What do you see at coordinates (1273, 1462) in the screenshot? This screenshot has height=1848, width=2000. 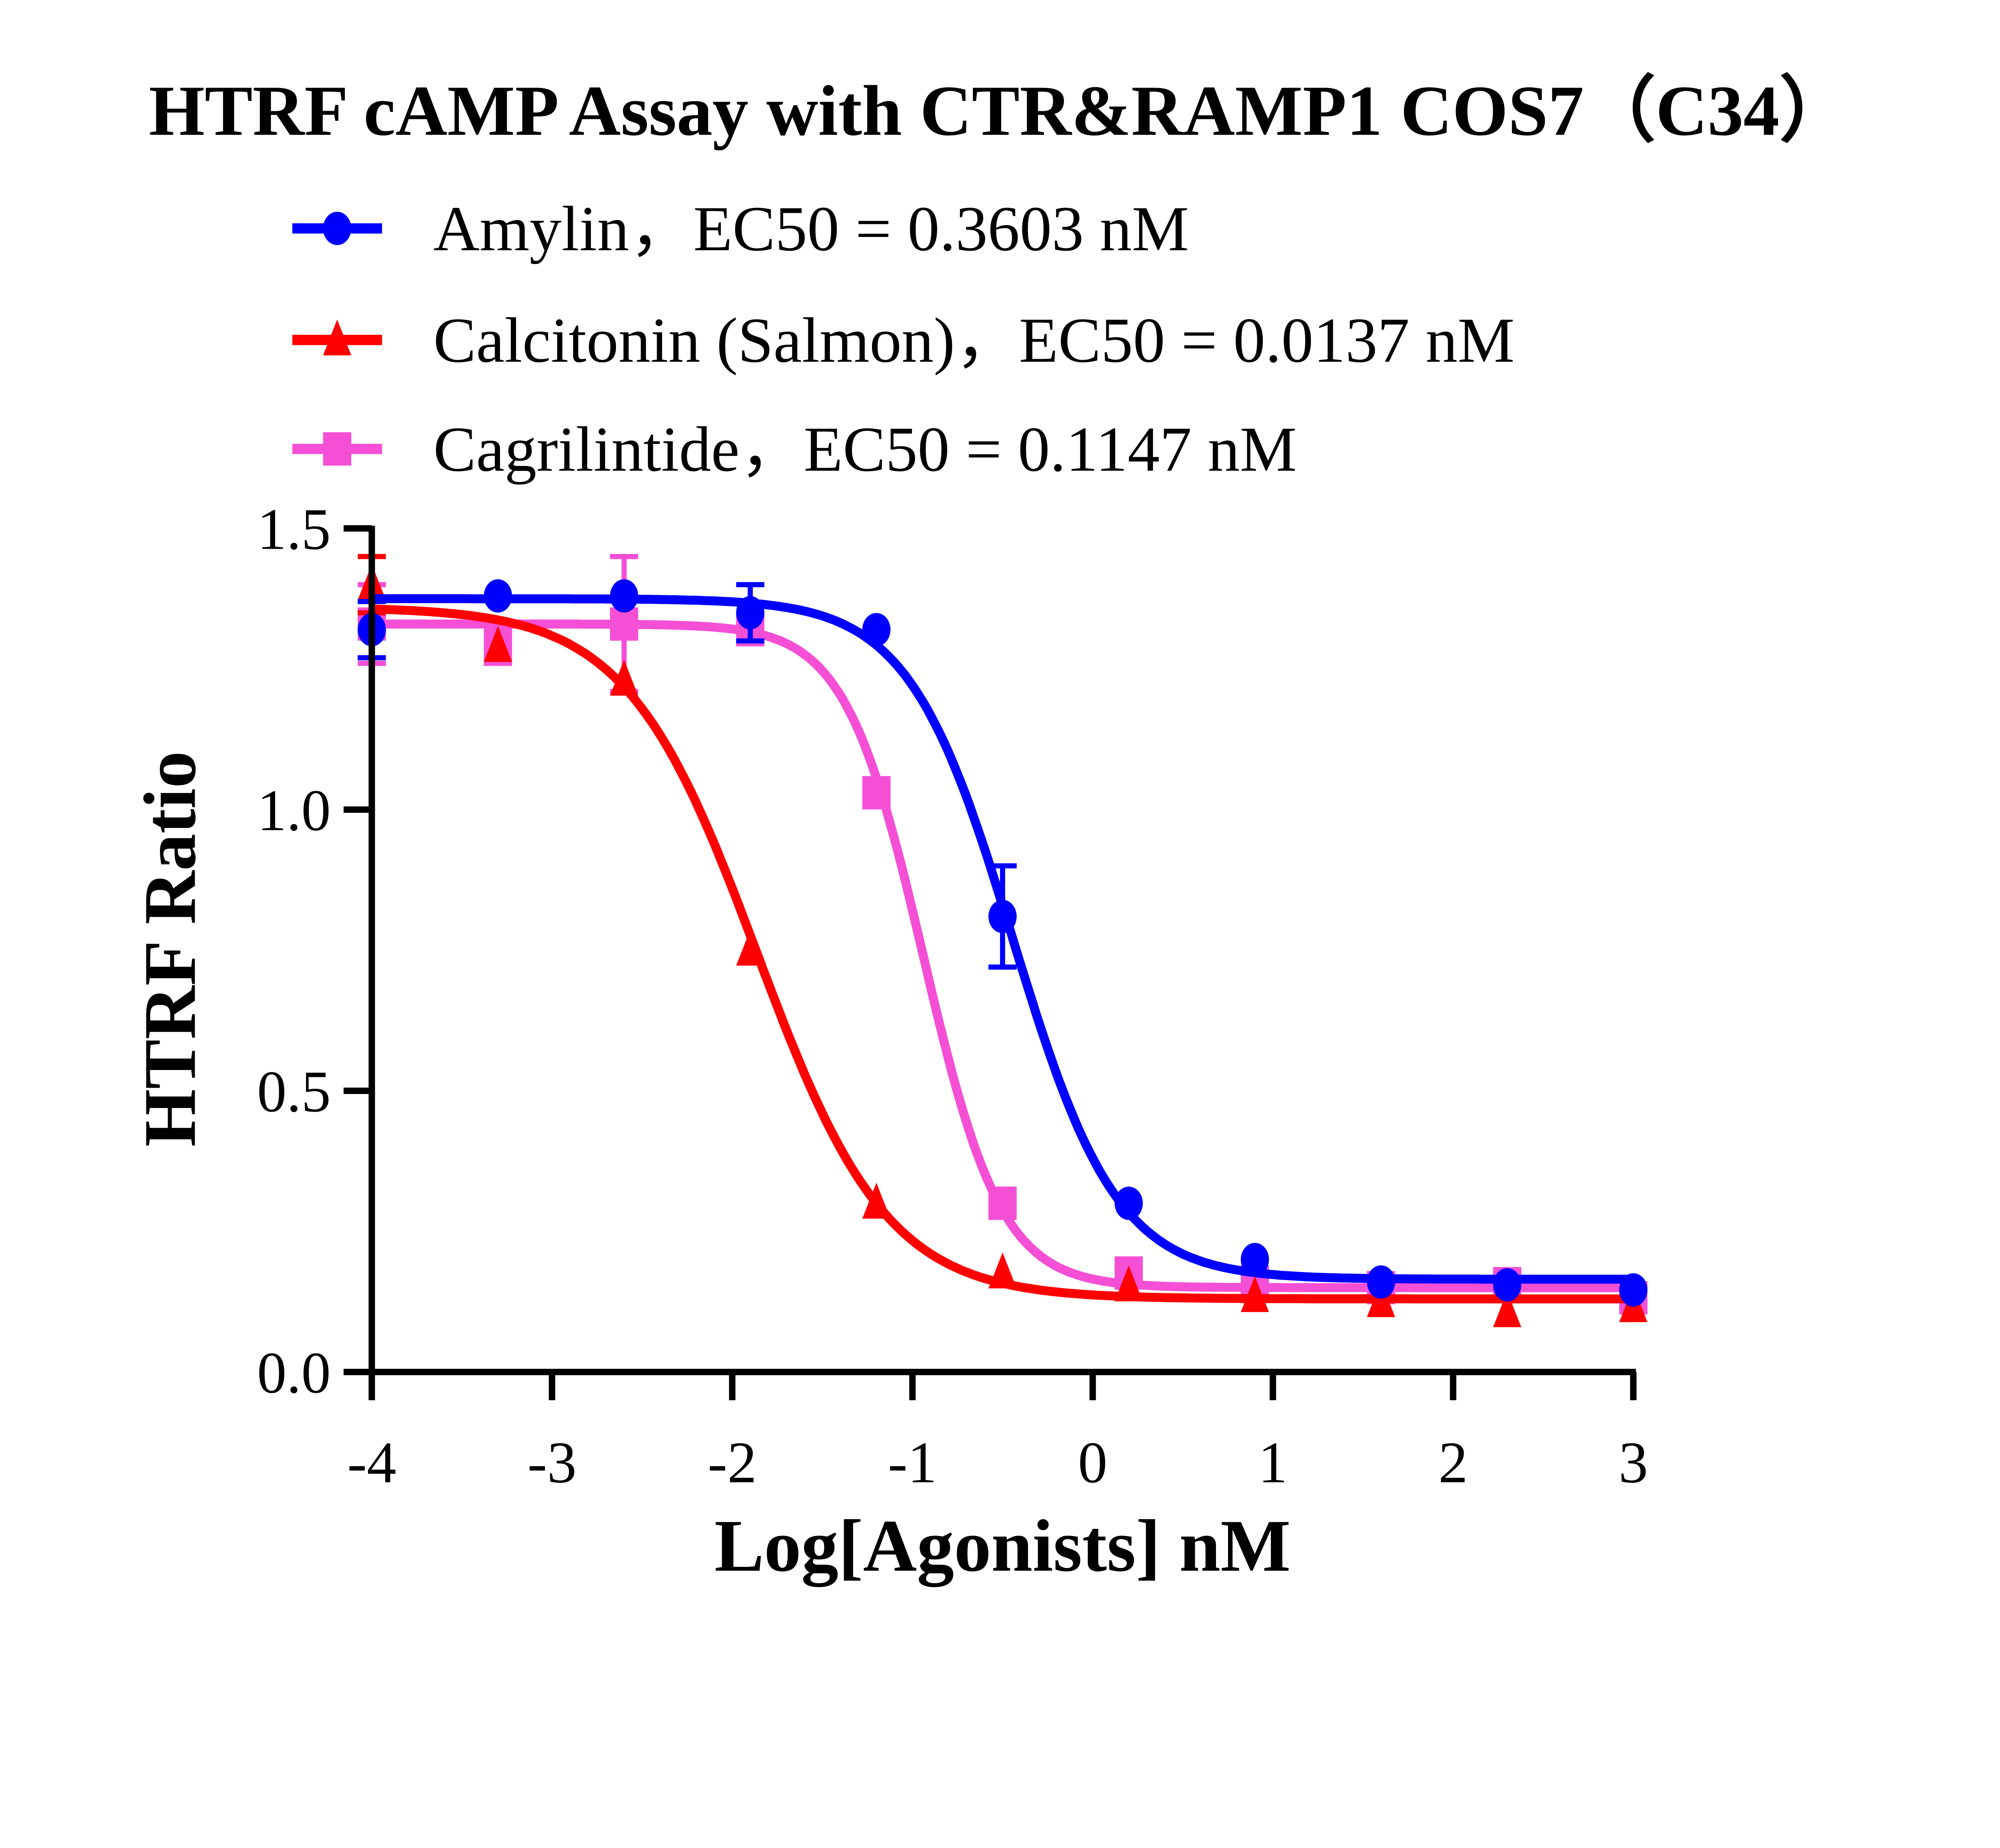 I see `x-tick-label: 1` at bounding box center [1273, 1462].